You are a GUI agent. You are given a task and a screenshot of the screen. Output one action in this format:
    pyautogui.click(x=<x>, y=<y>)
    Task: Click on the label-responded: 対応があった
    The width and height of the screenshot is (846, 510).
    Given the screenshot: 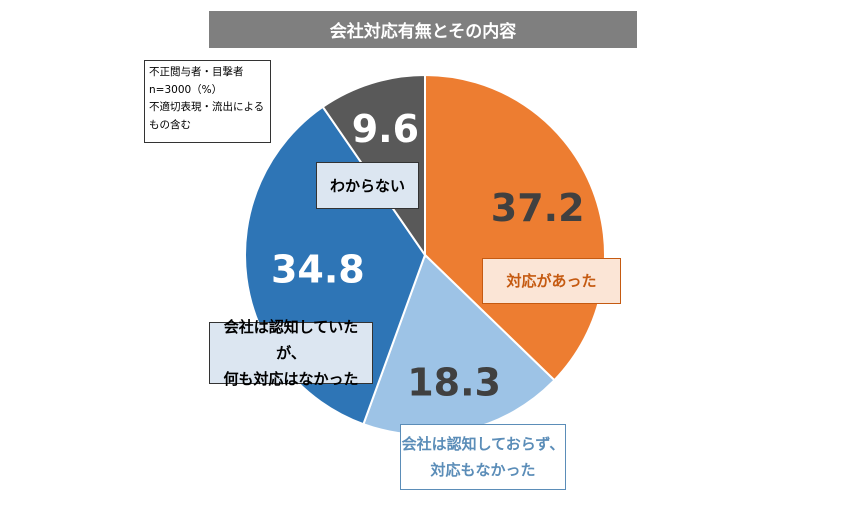 What is the action you would take?
    pyautogui.click(x=551, y=281)
    